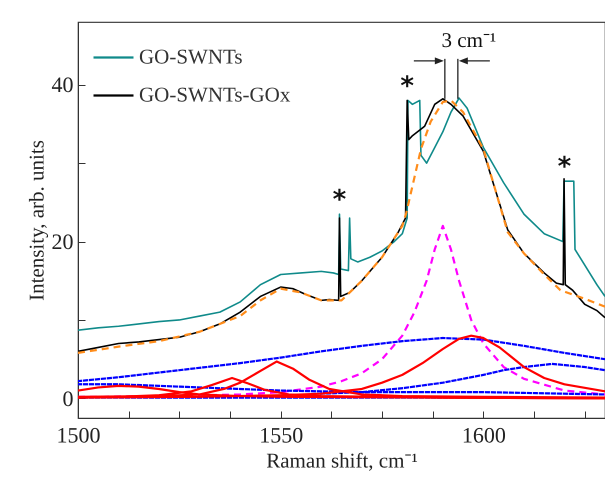 Image resolution: width=605 pixels, height=481 pixels. I want to click on y-axis-title: Intensity, arb. units, so click(36, 220).